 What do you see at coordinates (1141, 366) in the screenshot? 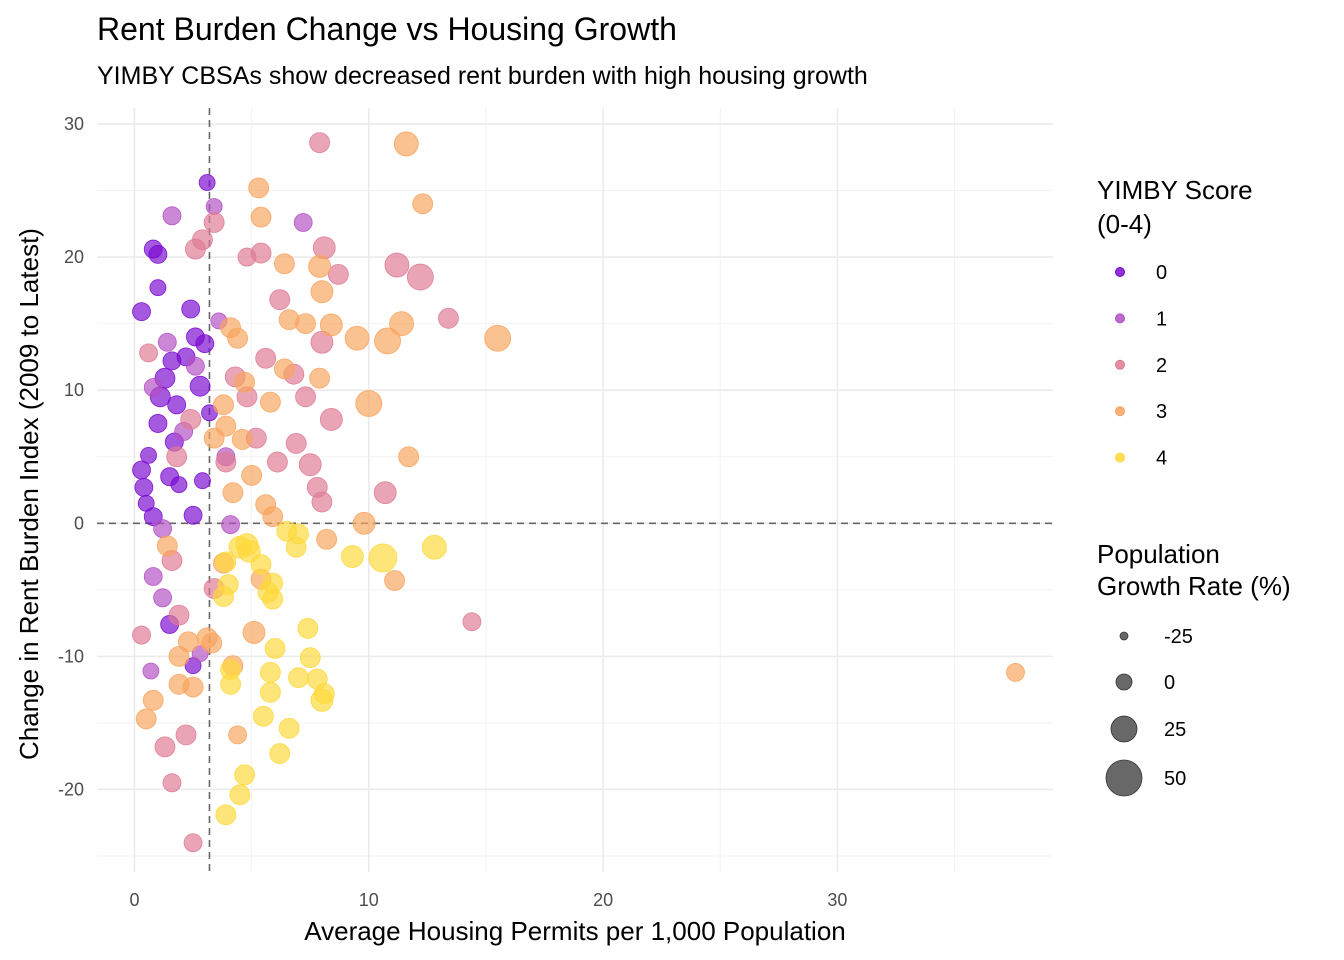
I see `color-legend-keys: 0 1 2 3 4` at bounding box center [1141, 366].